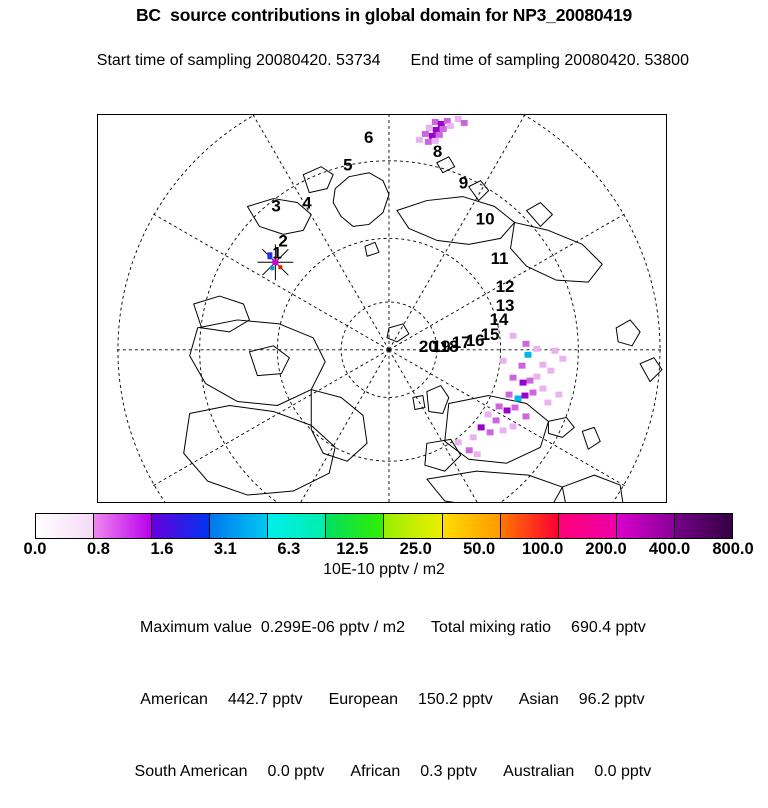  I want to click on colorbar-tick-1-6: 1.6, so click(162, 549).